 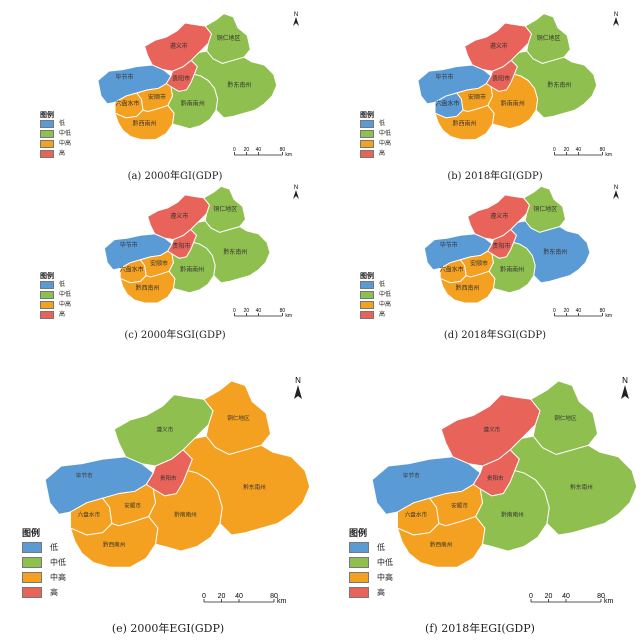 I want to click on caption-d: (d) 2018年SGI(GDP), so click(x=495, y=335).